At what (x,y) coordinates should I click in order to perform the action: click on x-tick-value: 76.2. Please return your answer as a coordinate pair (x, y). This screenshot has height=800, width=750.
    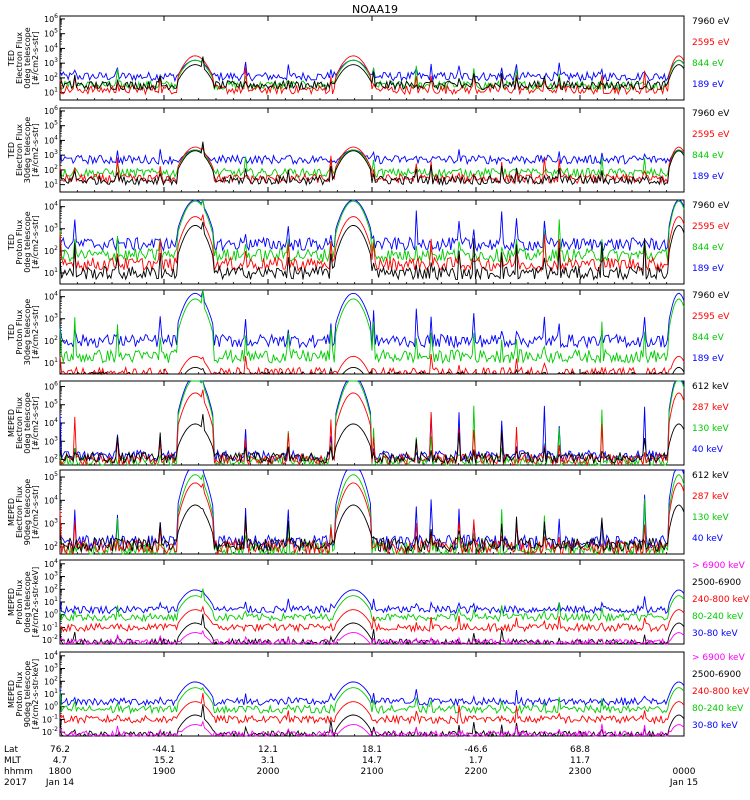
    Looking at the image, I should click on (60, 750).